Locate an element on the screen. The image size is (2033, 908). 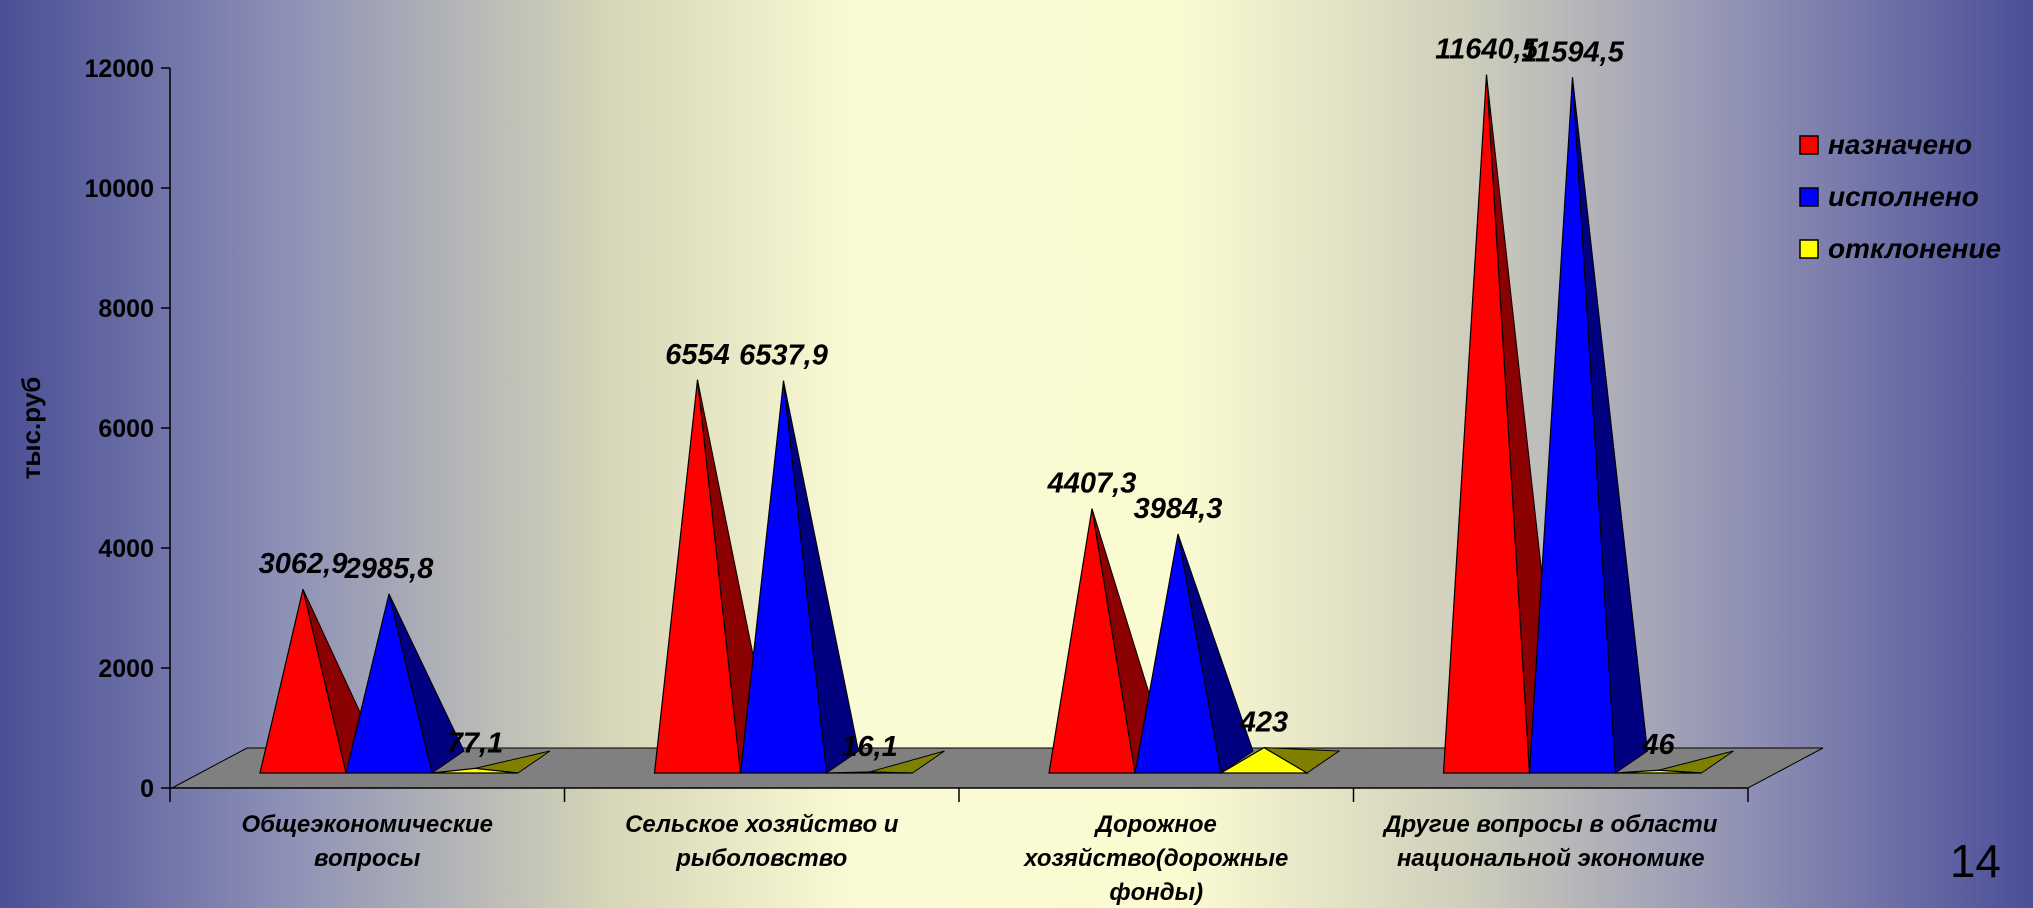
page-number: 14 is located at coordinates (1975, 861).